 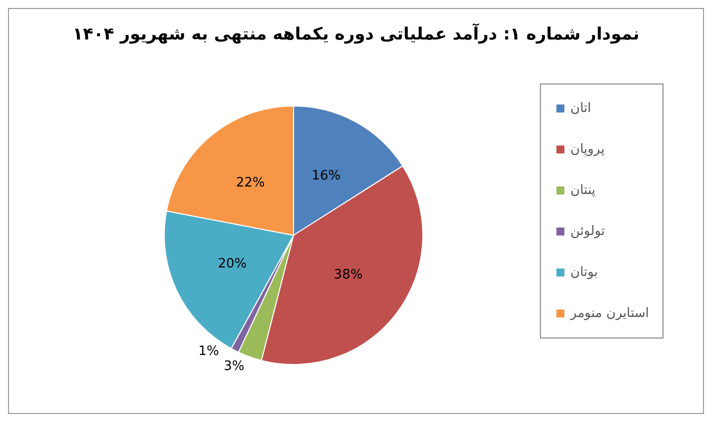 What do you see at coordinates (348, 275) in the screenshot?
I see `data-label: 38%` at bounding box center [348, 275].